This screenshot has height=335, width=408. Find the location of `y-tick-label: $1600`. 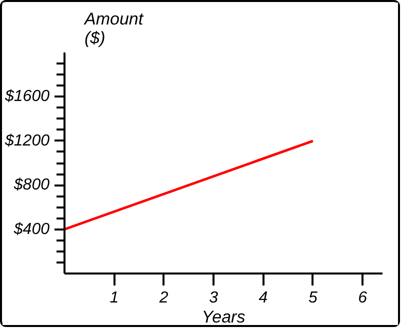

y-tick-label: $1600 is located at coordinates (27, 97).